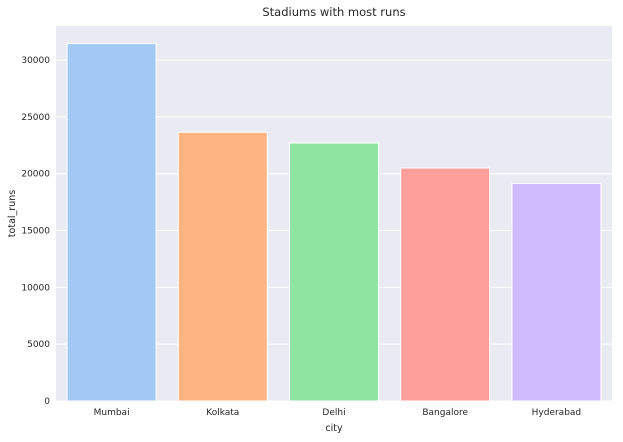 The image size is (623, 442). Describe the element at coordinates (222, 266) in the screenshot. I see `bar-kolkata` at that location.